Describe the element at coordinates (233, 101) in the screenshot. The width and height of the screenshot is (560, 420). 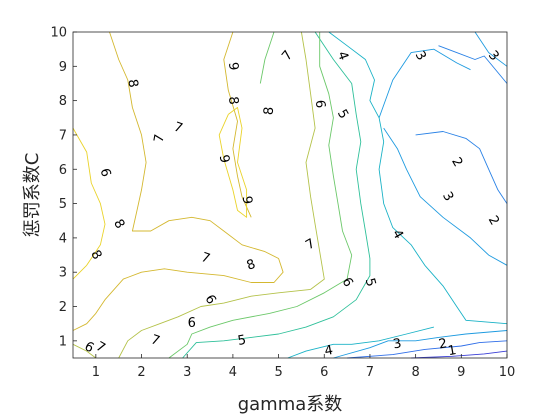
I see `contour-label-4: 8` at that location.